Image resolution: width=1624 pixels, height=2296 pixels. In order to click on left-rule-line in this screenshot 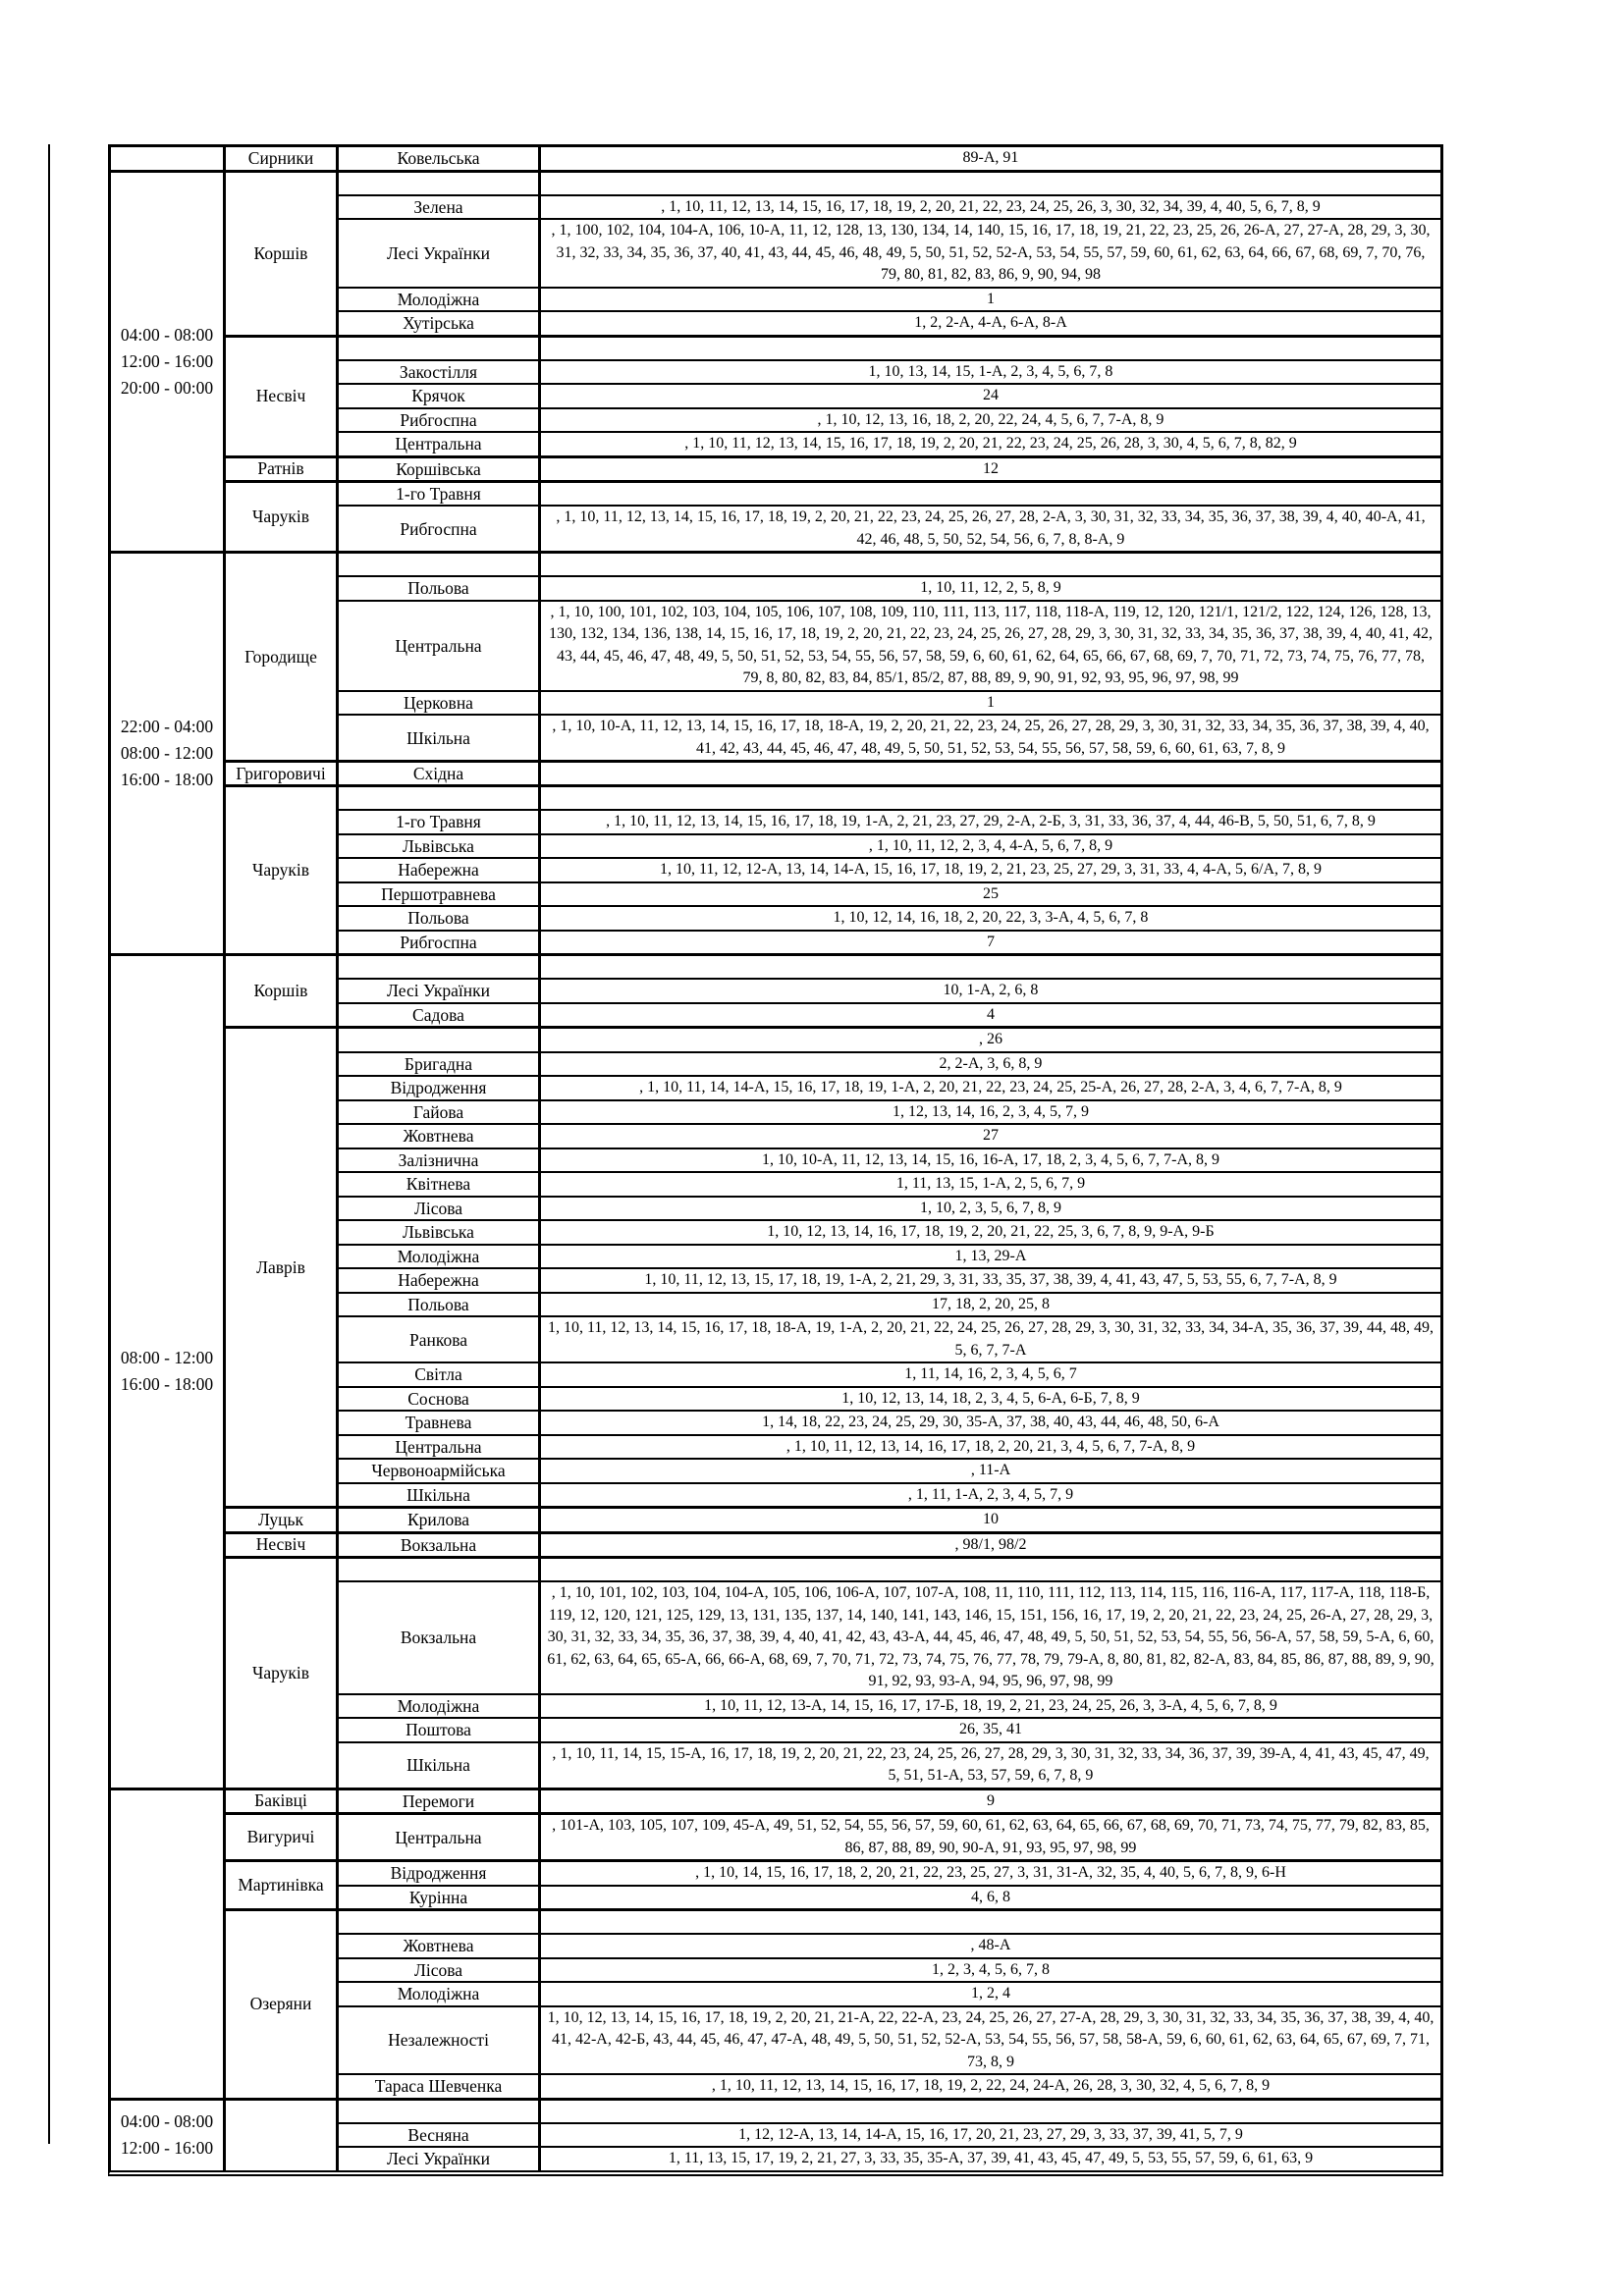, I will do `click(49, 1144)`.